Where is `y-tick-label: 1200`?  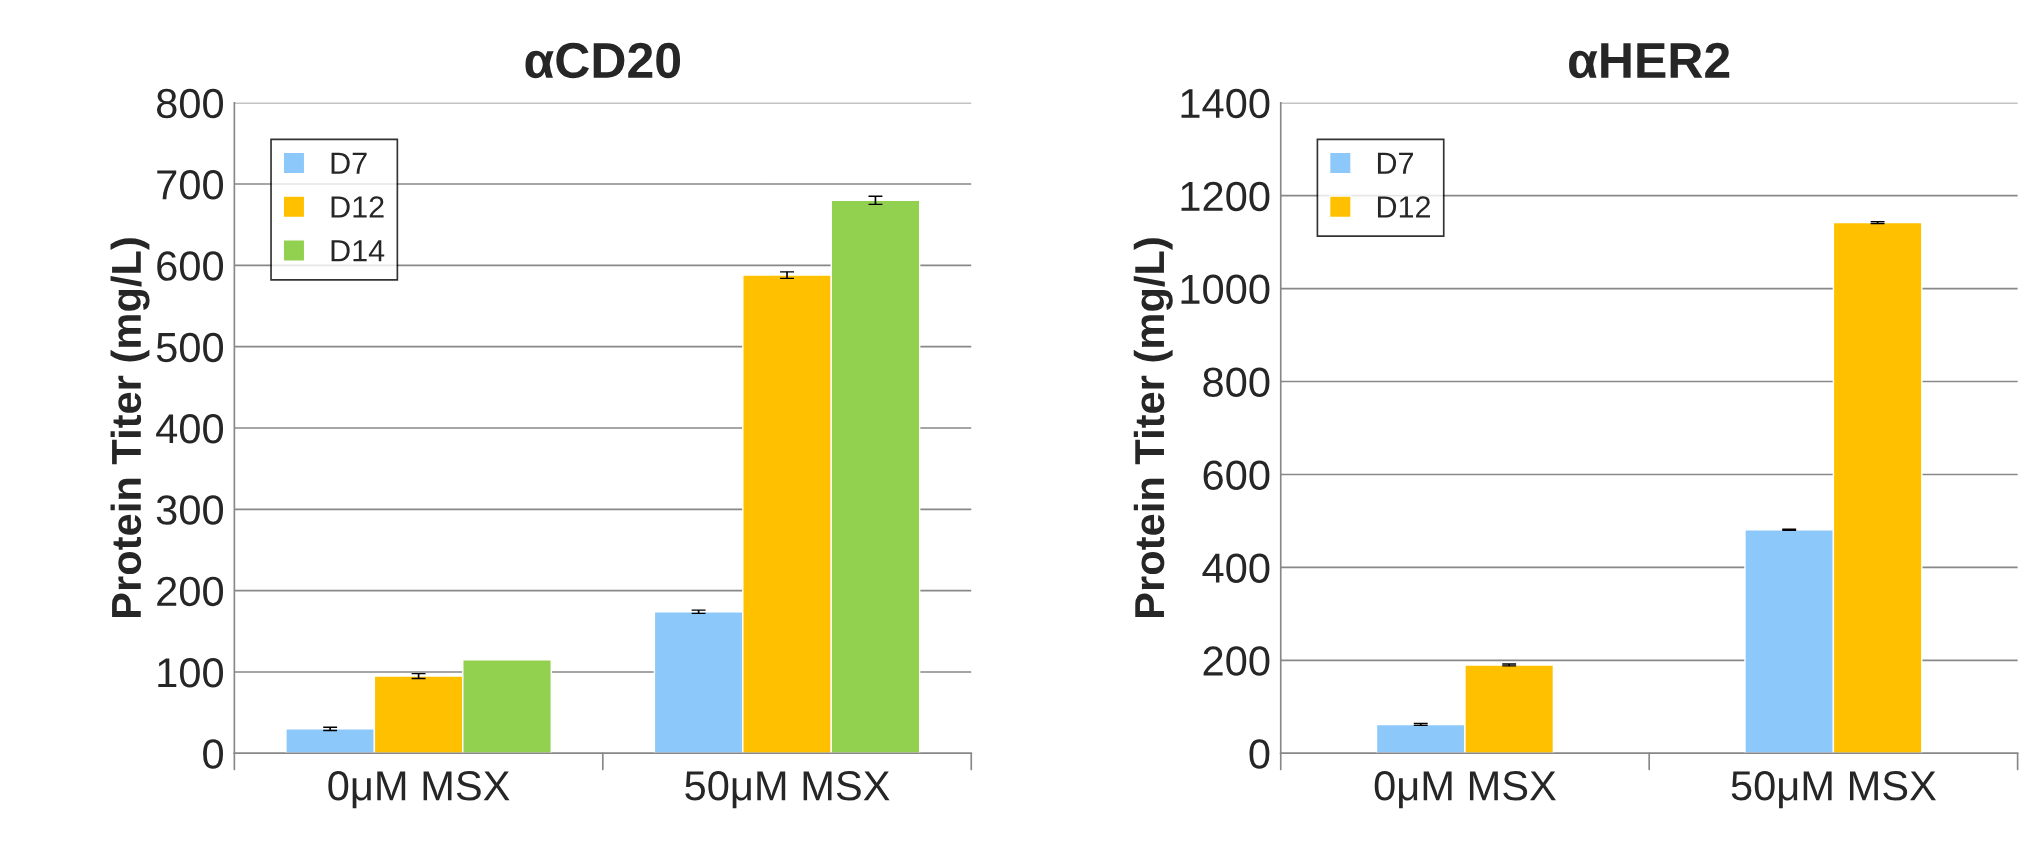 y-tick-label: 1200 is located at coordinates (1225, 196).